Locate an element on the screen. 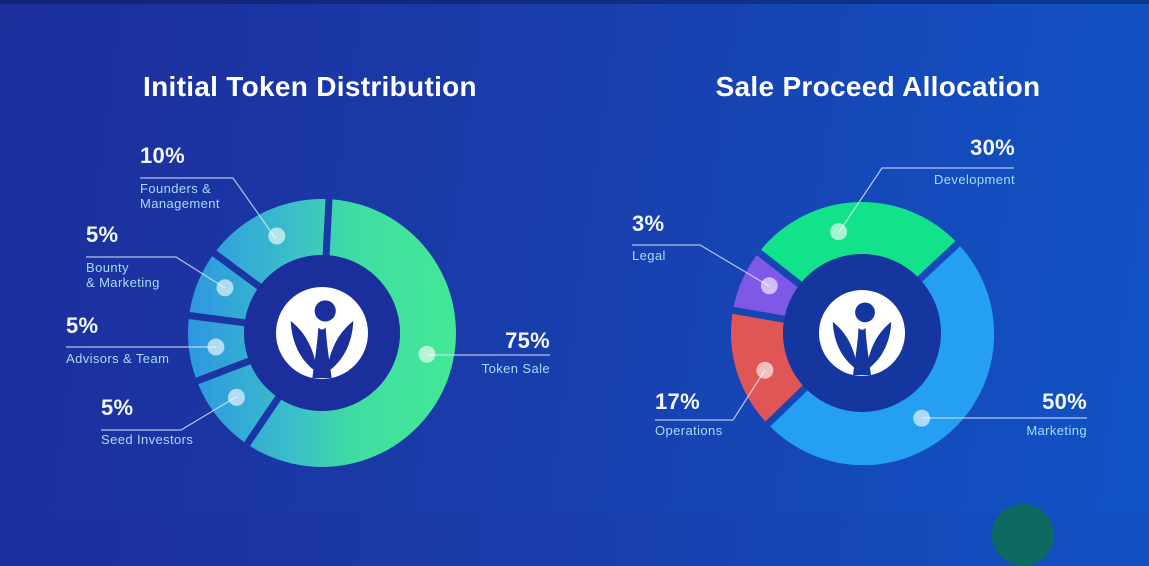 The image size is (1149, 566). leader-line-founders-management is located at coordinates (208, 208).